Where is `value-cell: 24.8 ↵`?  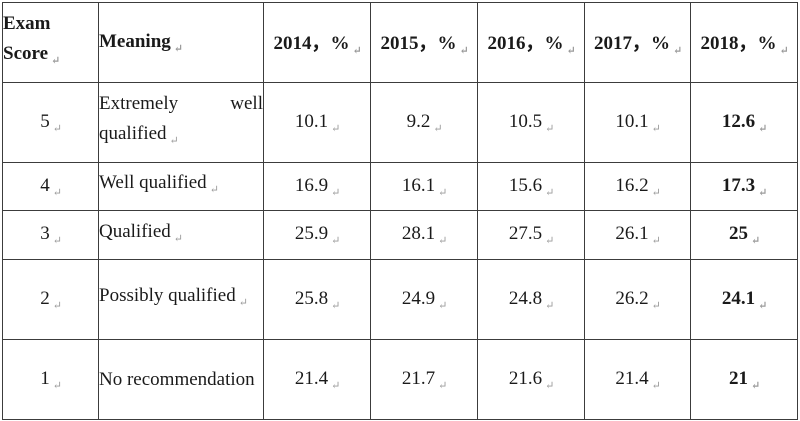
value-cell: 24.8 ↵ is located at coordinates (531, 299).